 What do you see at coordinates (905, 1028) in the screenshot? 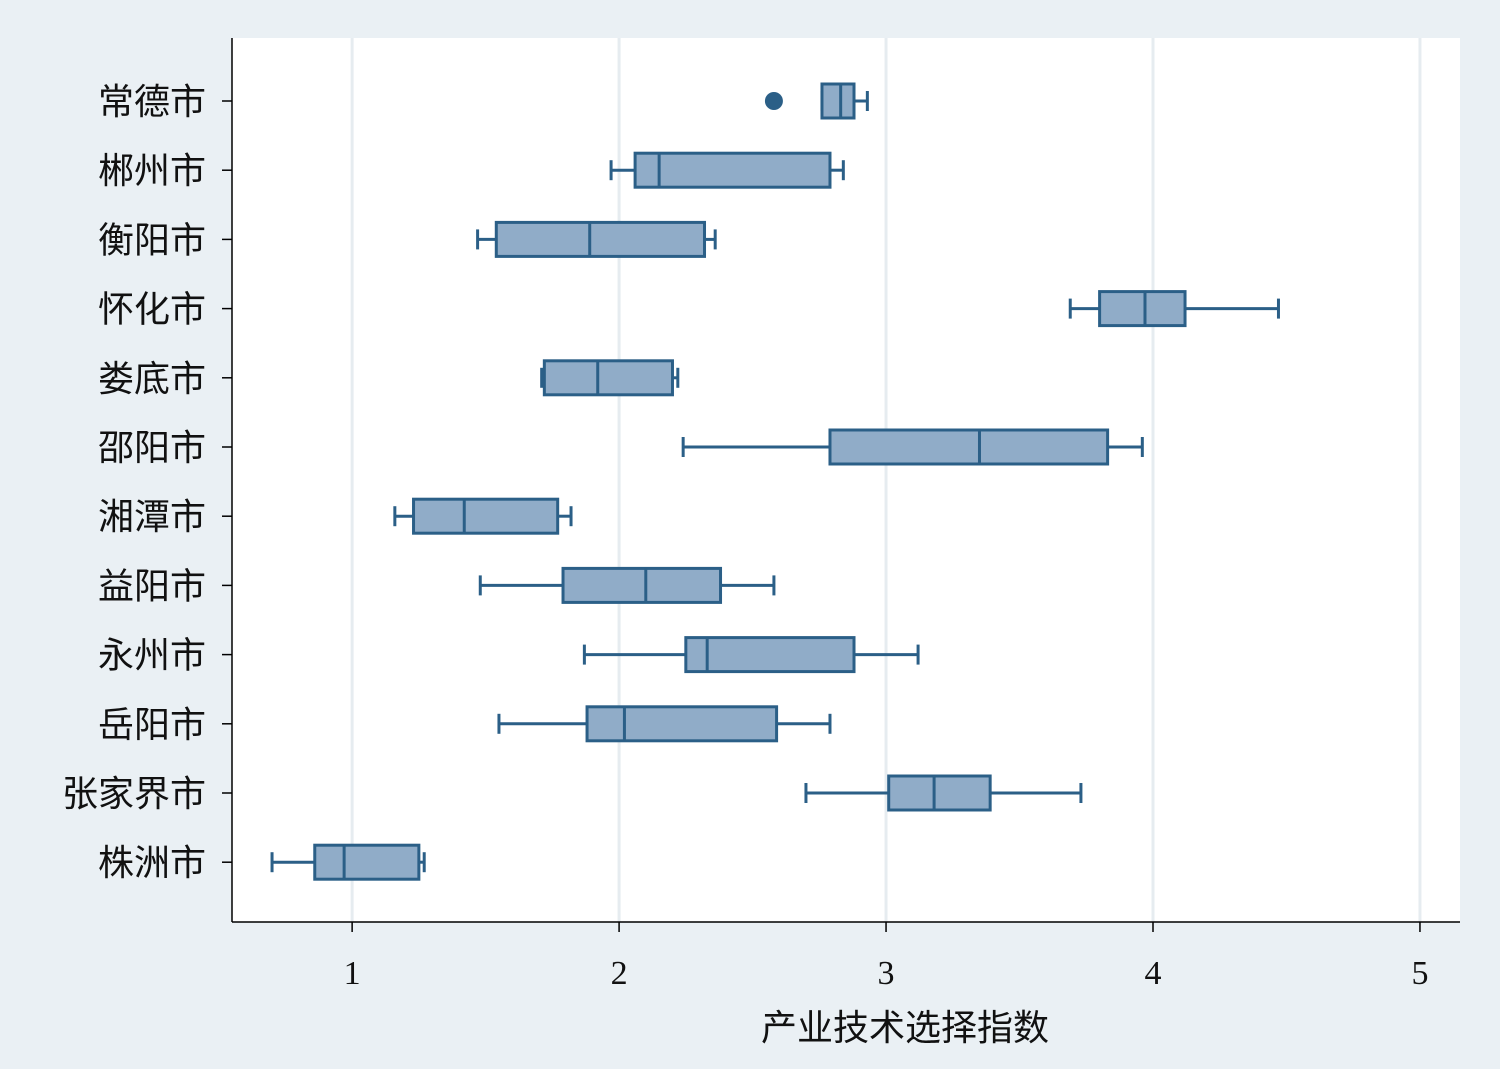
I see `x-axis-title: 产业技术选择指数` at bounding box center [905, 1028].